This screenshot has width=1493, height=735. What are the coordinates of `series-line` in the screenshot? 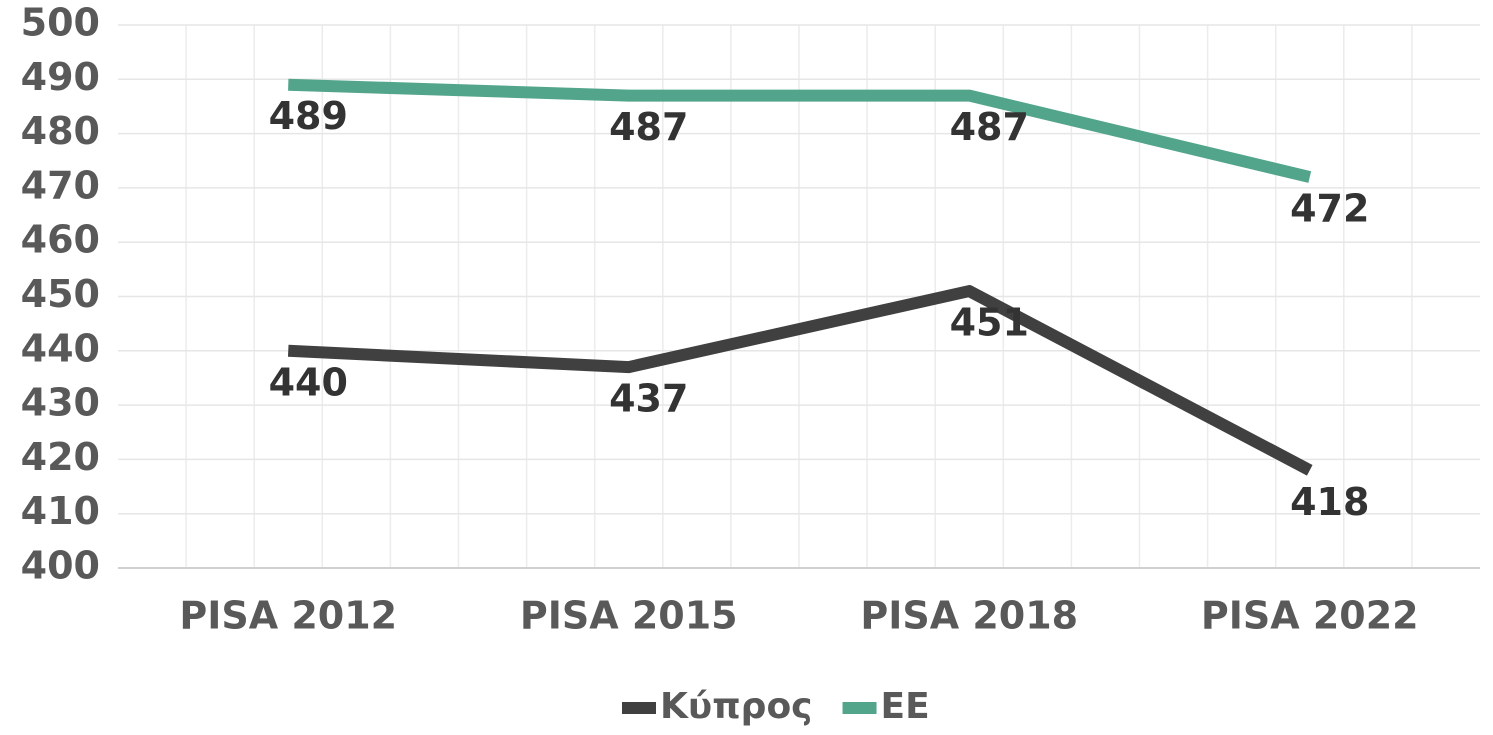 It's located at (800, 130).